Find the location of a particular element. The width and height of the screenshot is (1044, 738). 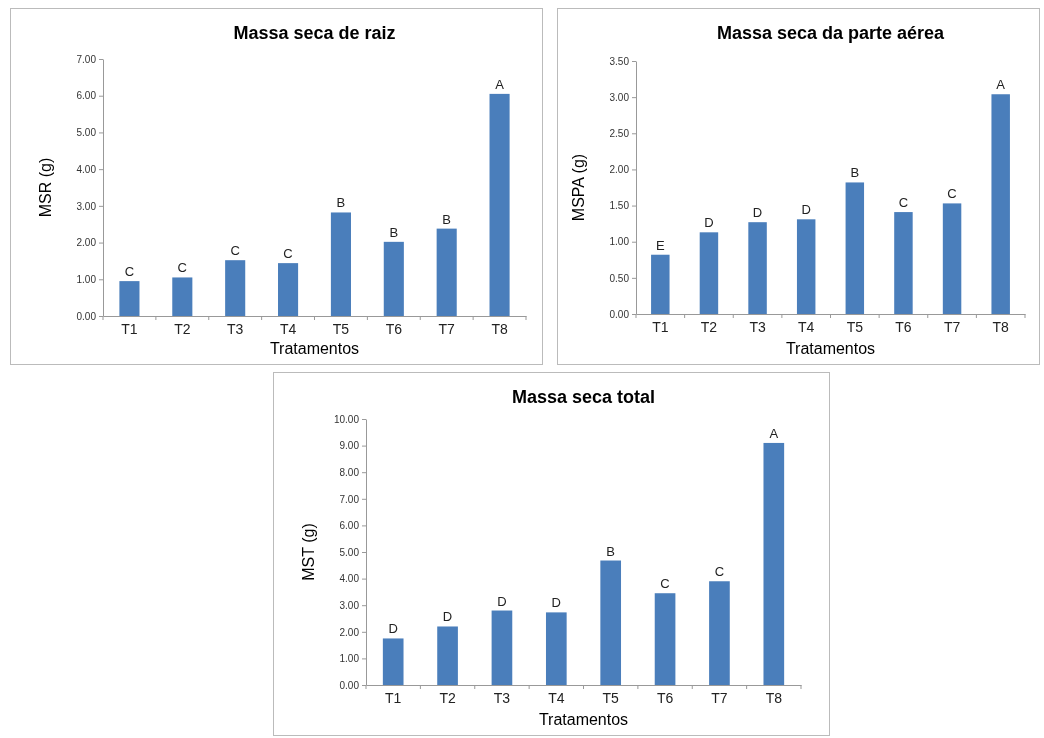

y-tick-label: 2.50 is located at coordinates (619, 133).